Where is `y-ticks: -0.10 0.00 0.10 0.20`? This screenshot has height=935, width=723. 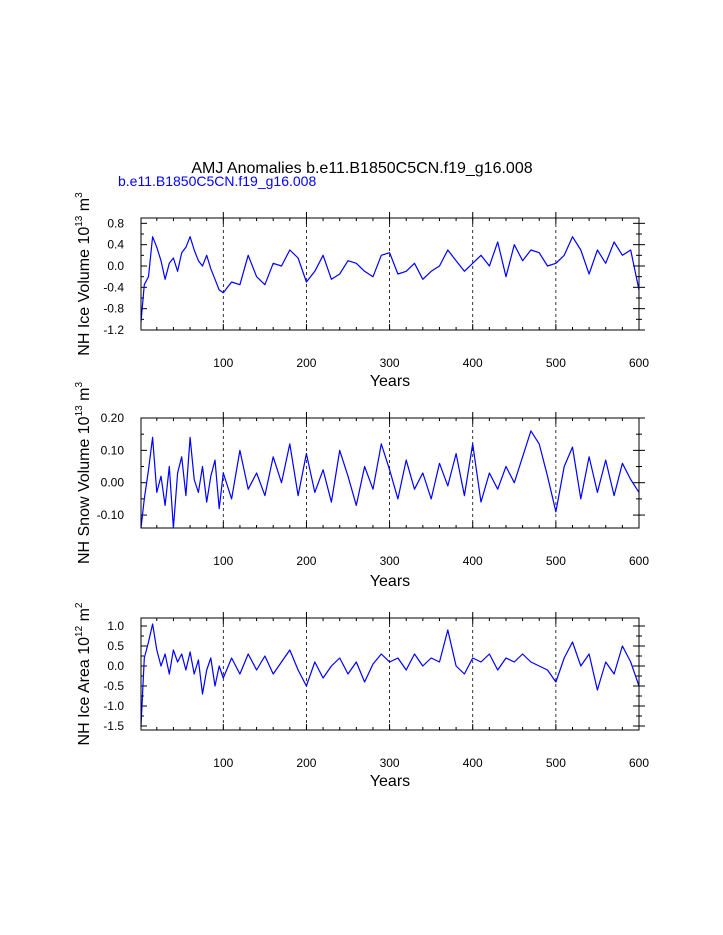
y-ticks: -0.10 0.00 0.10 0.20 is located at coordinates (371, 466).